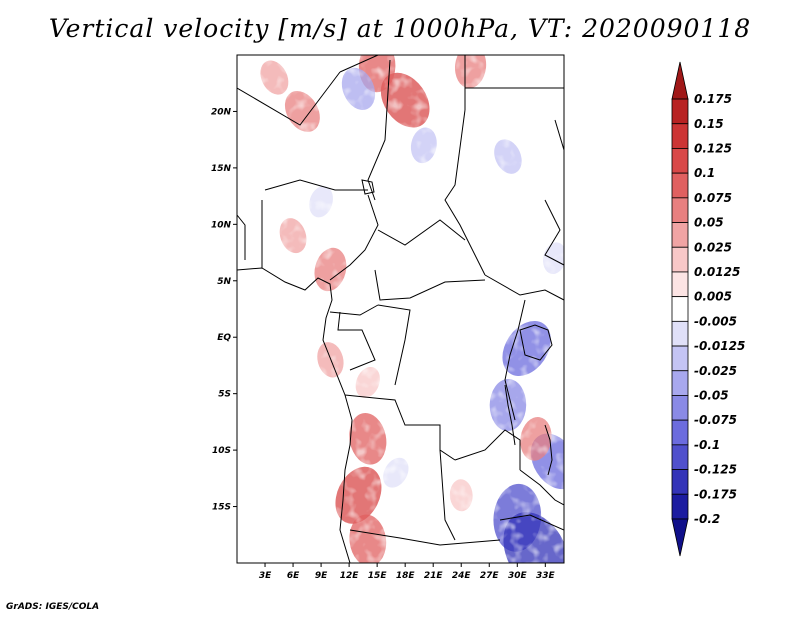  What do you see at coordinates (224, 395) in the screenshot?
I see `lat-tick-label: 5S` at bounding box center [224, 395].